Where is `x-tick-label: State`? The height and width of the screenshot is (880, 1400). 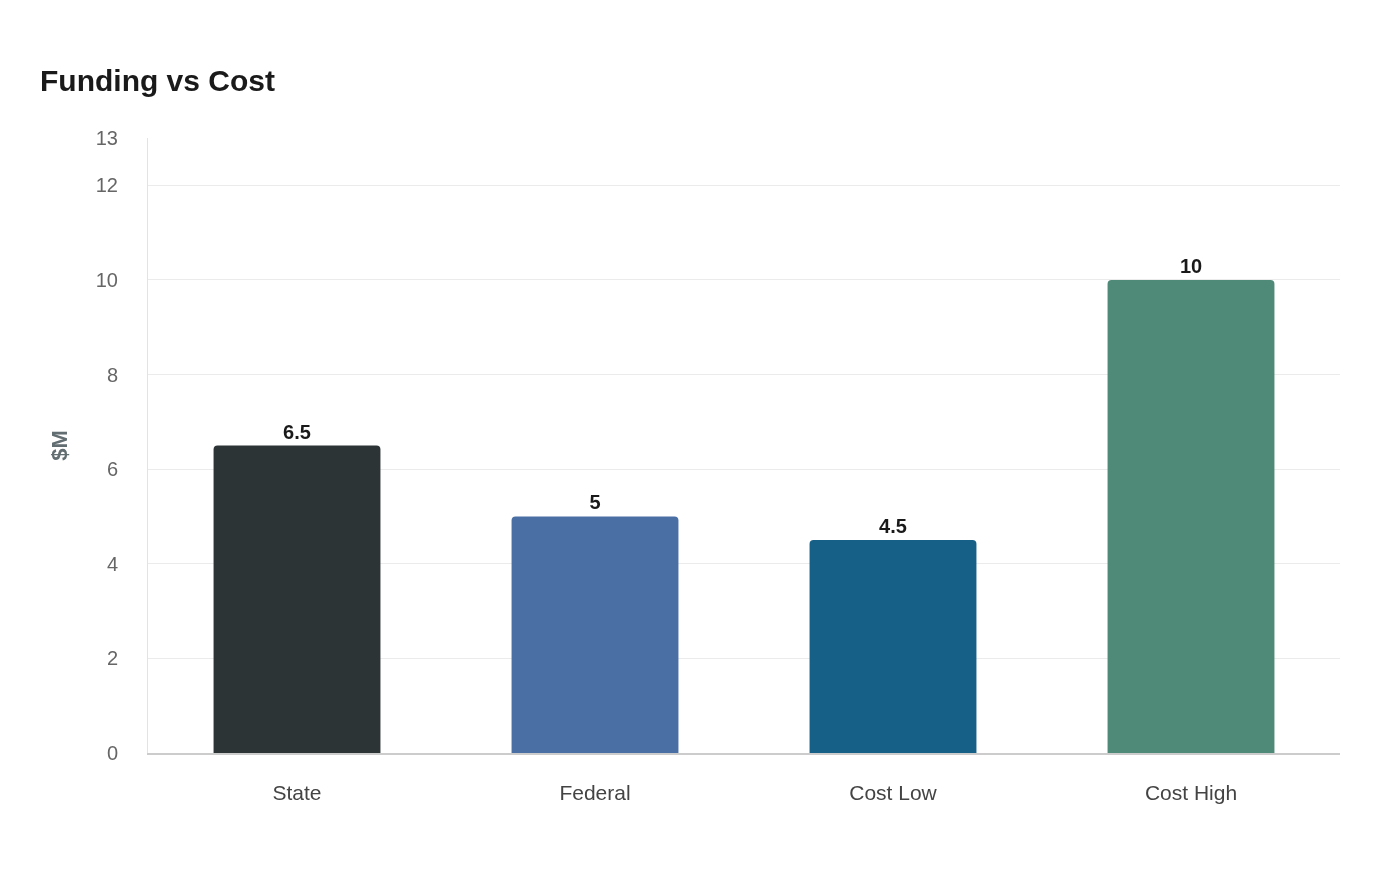 x-tick-label: State is located at coordinates (297, 792).